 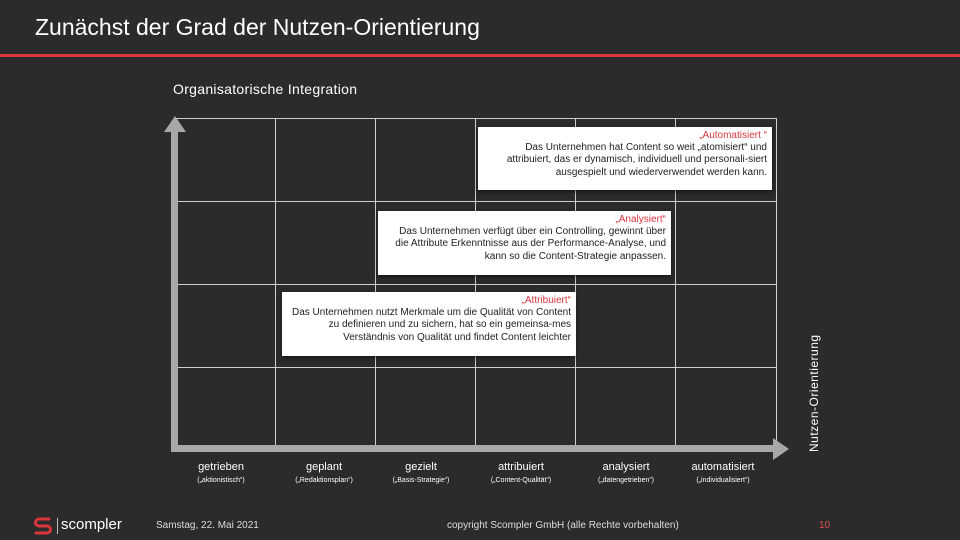 I want to click on box-title: „Automatisiert “, so click(x=733, y=135).